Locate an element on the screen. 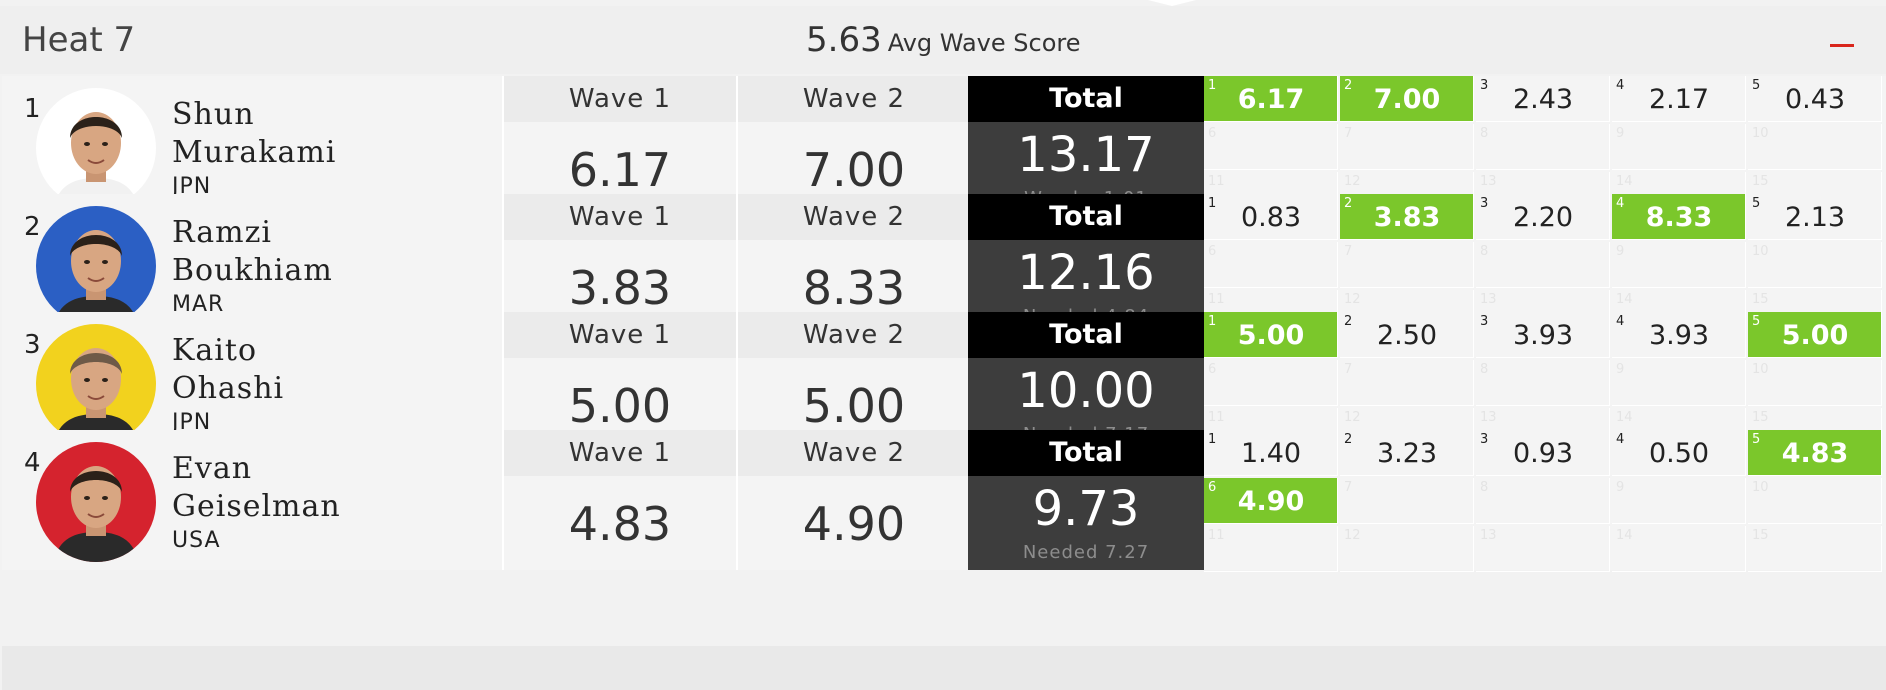  wave-score-cell: 3 2.43 is located at coordinates (1543, 99).